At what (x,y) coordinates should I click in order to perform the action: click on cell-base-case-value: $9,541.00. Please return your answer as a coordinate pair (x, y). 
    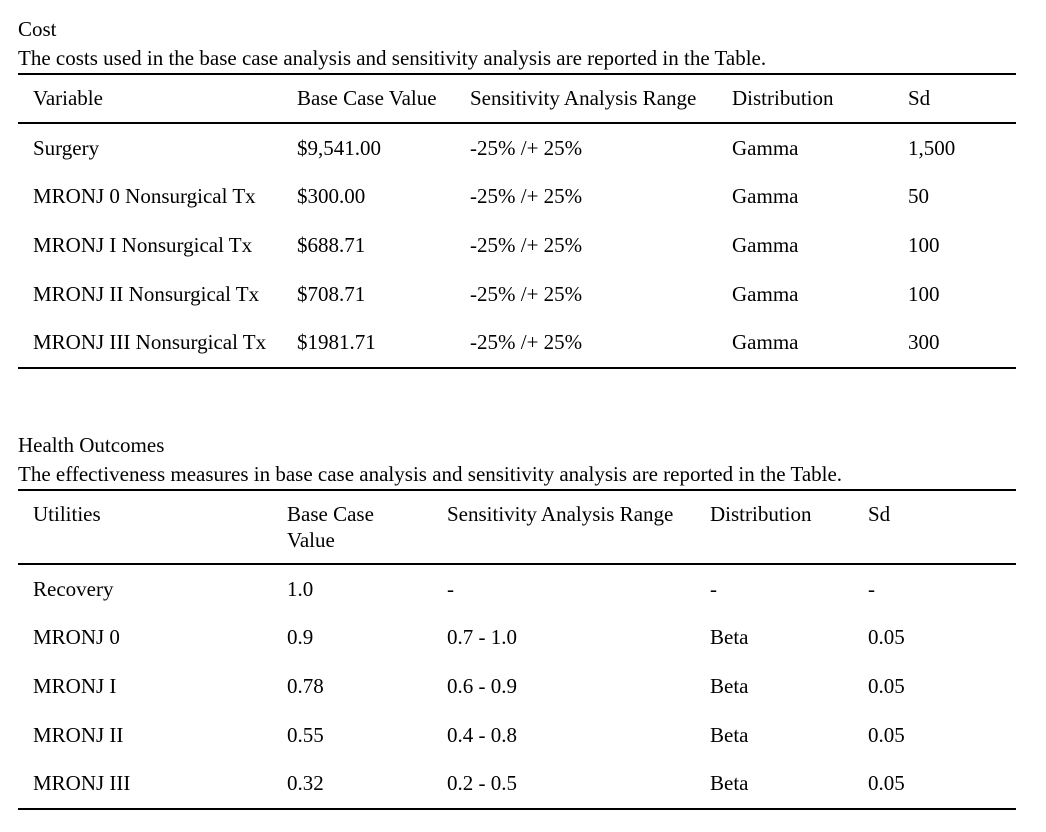
    Looking at the image, I should click on (339, 147).